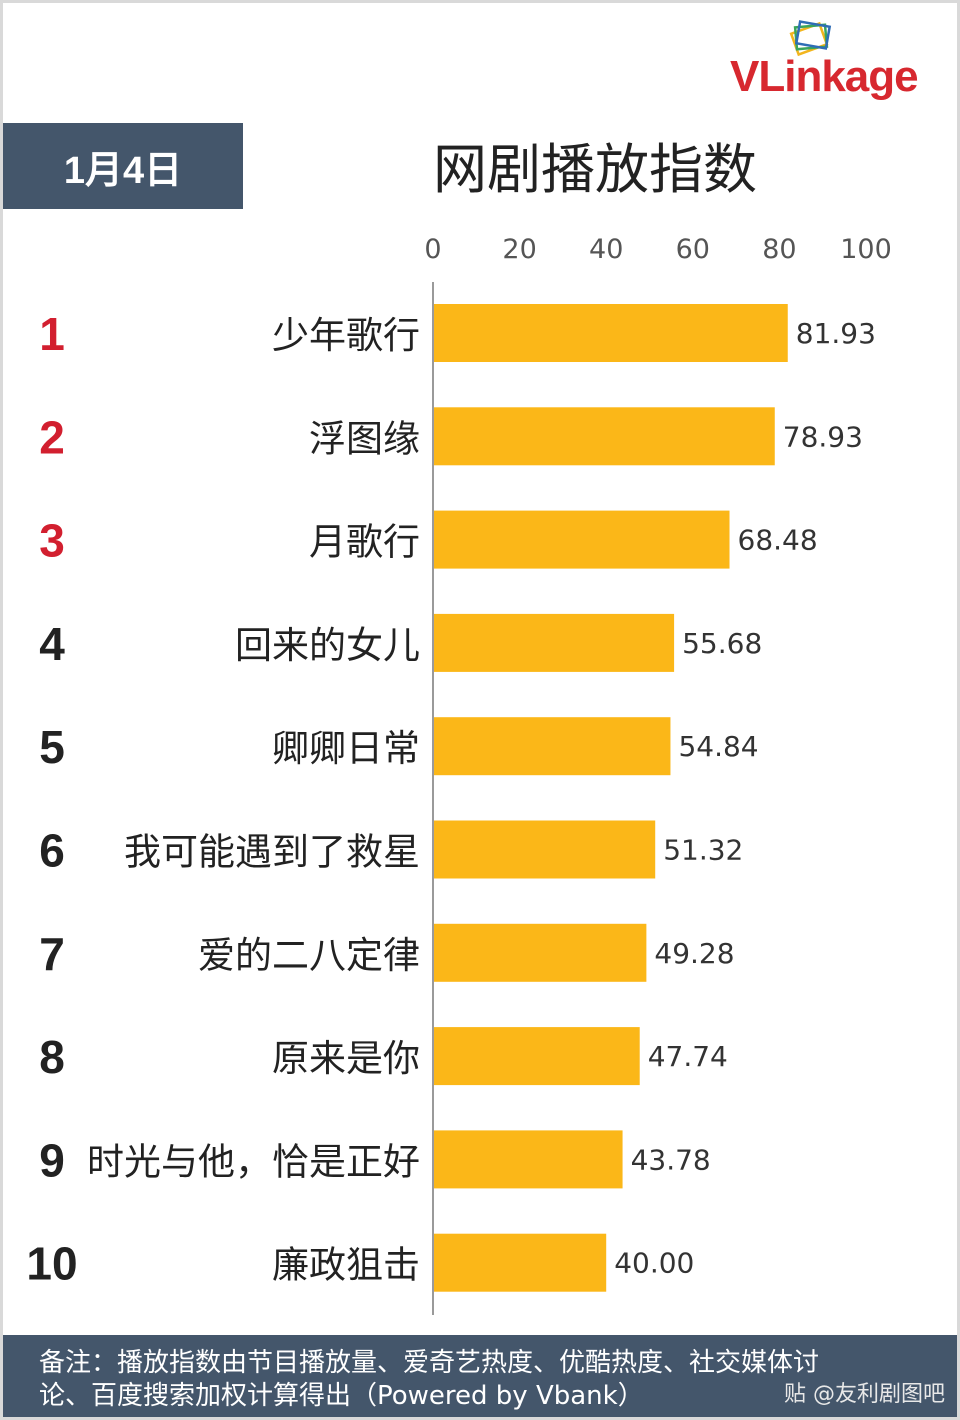  What do you see at coordinates (429, 1363) in the screenshot?
I see `footnote-line-1: 备注：播放指数由节目播放量、爱奇艺热度、优酷热度、社交媒体讨` at bounding box center [429, 1363].